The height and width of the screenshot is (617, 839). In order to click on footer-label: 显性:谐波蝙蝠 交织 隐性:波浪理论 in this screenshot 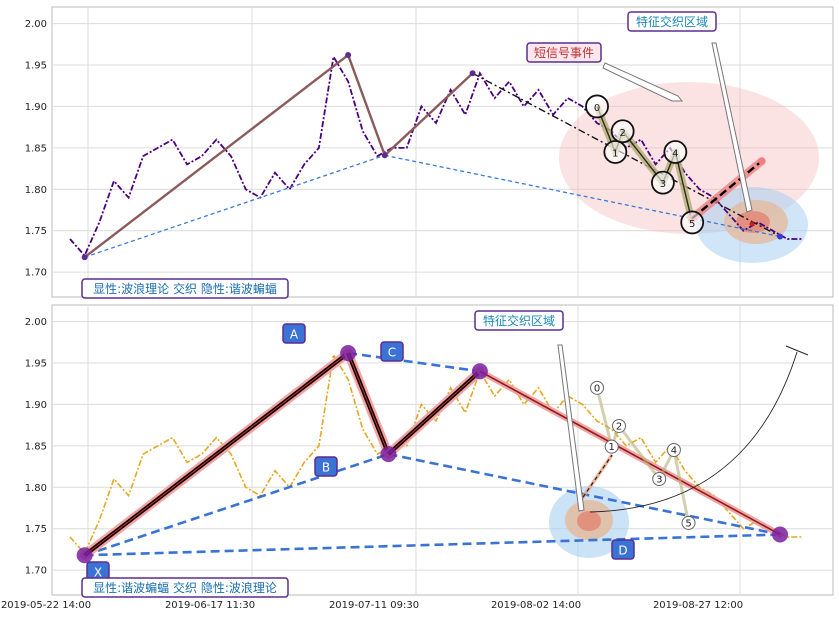, I will do `click(185, 587)`.